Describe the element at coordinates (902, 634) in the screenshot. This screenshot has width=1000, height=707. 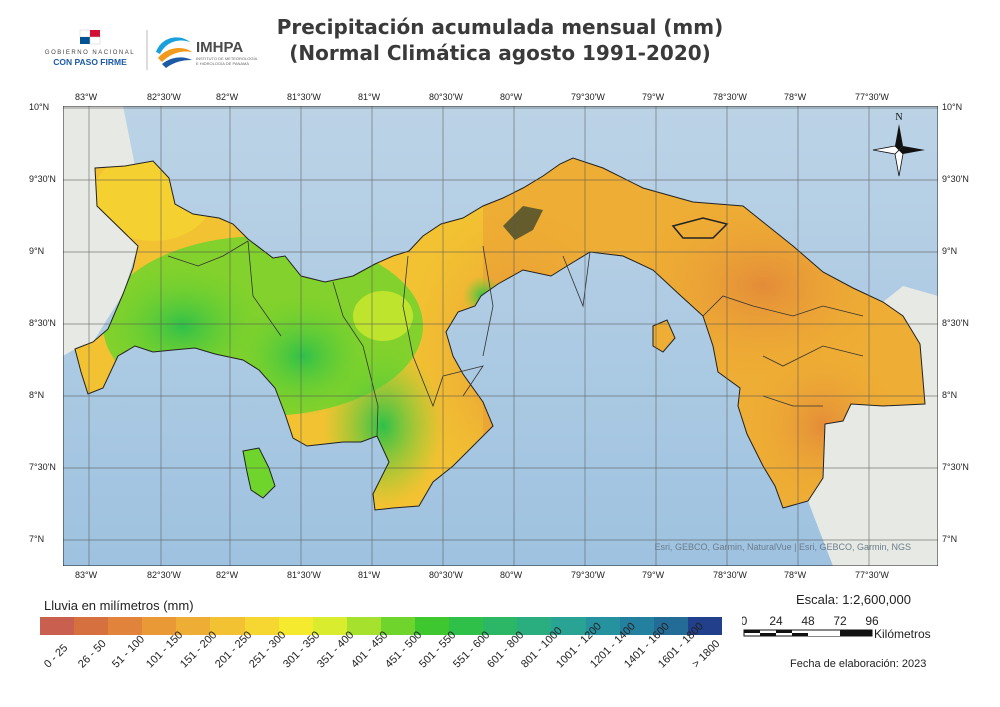
I see `scale-unit: Kilómetros` at that location.